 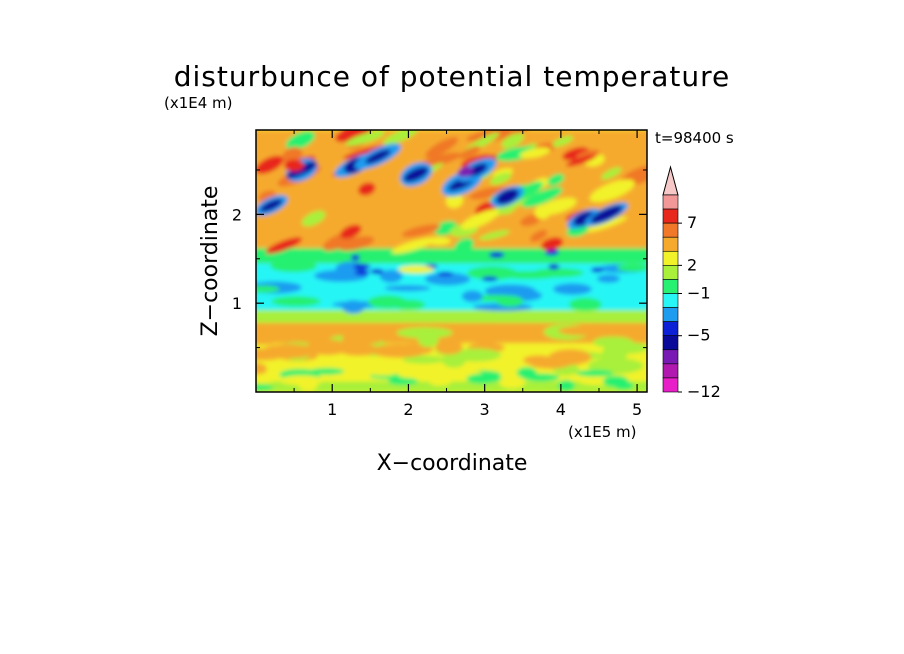 I want to click on x-axis-label: X−coordinate, so click(x=452, y=463).